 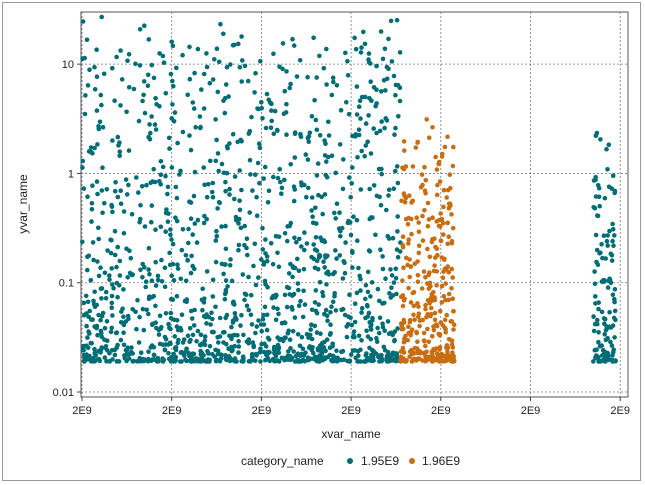 What do you see at coordinates (66, 284) in the screenshot?
I see `y-tick-label: 0.1` at bounding box center [66, 284].